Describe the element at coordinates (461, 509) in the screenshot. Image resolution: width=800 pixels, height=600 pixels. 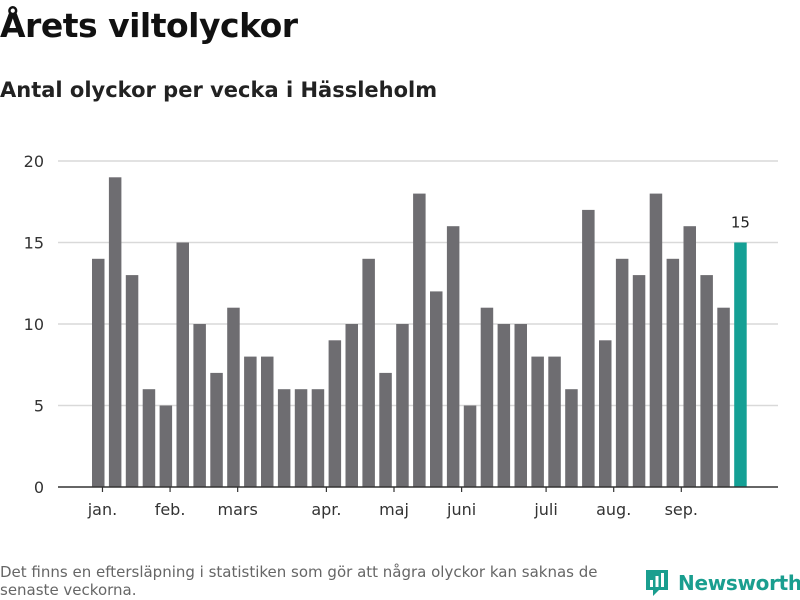
I see `x-tick-label: juni` at that location.